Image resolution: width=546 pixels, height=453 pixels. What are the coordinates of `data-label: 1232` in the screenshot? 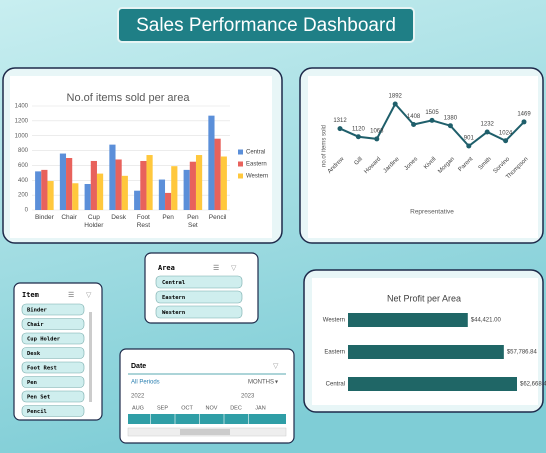 It's located at (488, 125).